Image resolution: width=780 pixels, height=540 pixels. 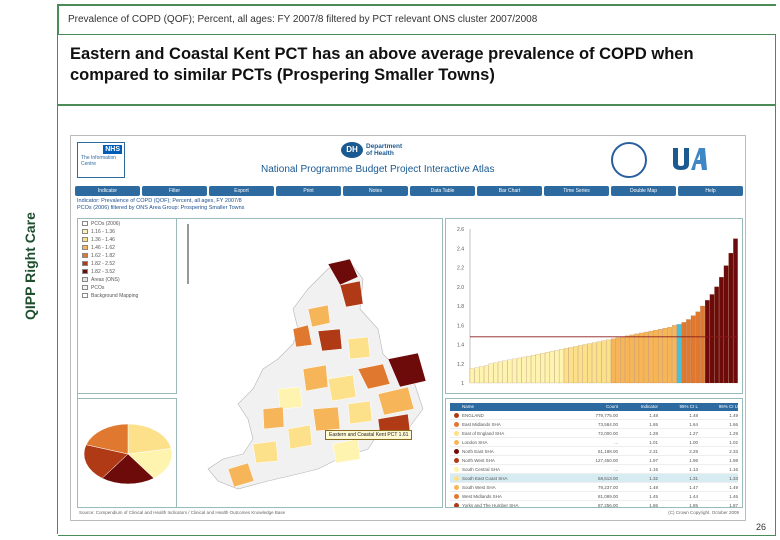 What do you see at coordinates (127, 223) in the screenshot?
I see `legend-item: PCOs (2006)` at bounding box center [127, 223].